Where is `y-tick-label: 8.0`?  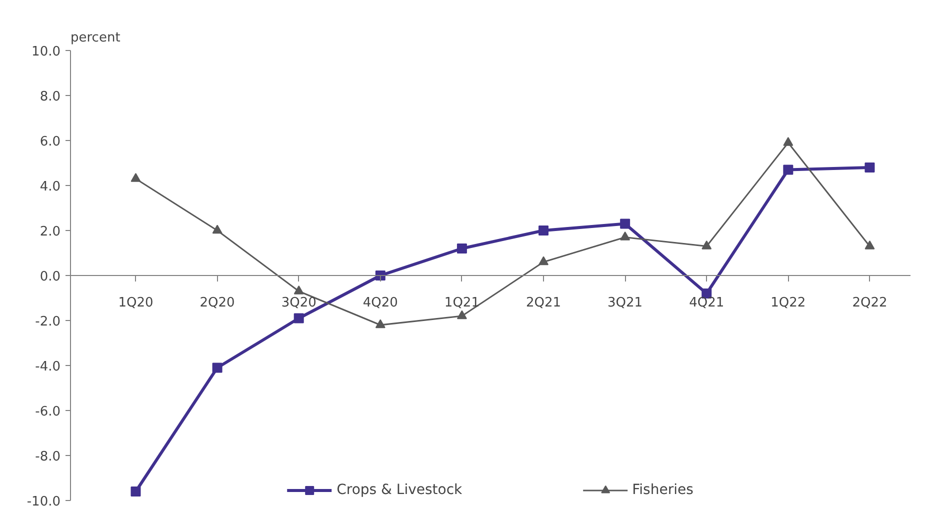
y-tick-label: 8.0 is located at coordinates (50, 97).